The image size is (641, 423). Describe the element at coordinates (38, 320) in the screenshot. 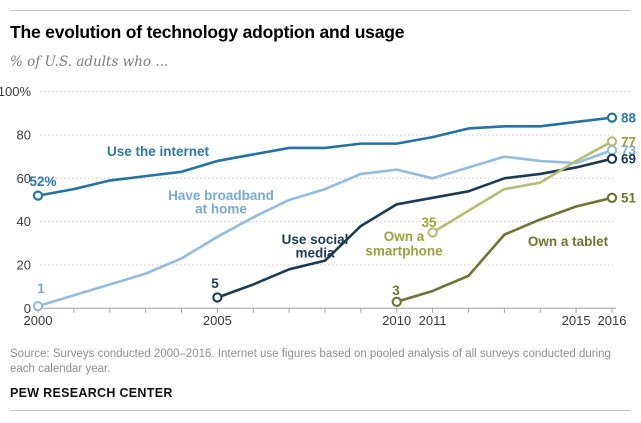

I see `x-axis-label: 2000` at that location.